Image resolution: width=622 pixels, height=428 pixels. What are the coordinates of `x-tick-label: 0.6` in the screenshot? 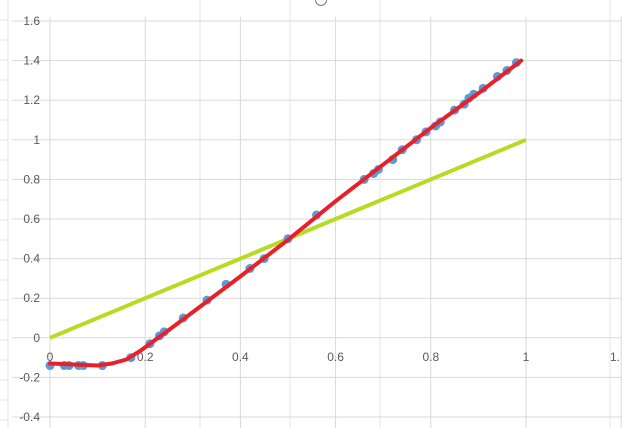 It's located at (335, 357).